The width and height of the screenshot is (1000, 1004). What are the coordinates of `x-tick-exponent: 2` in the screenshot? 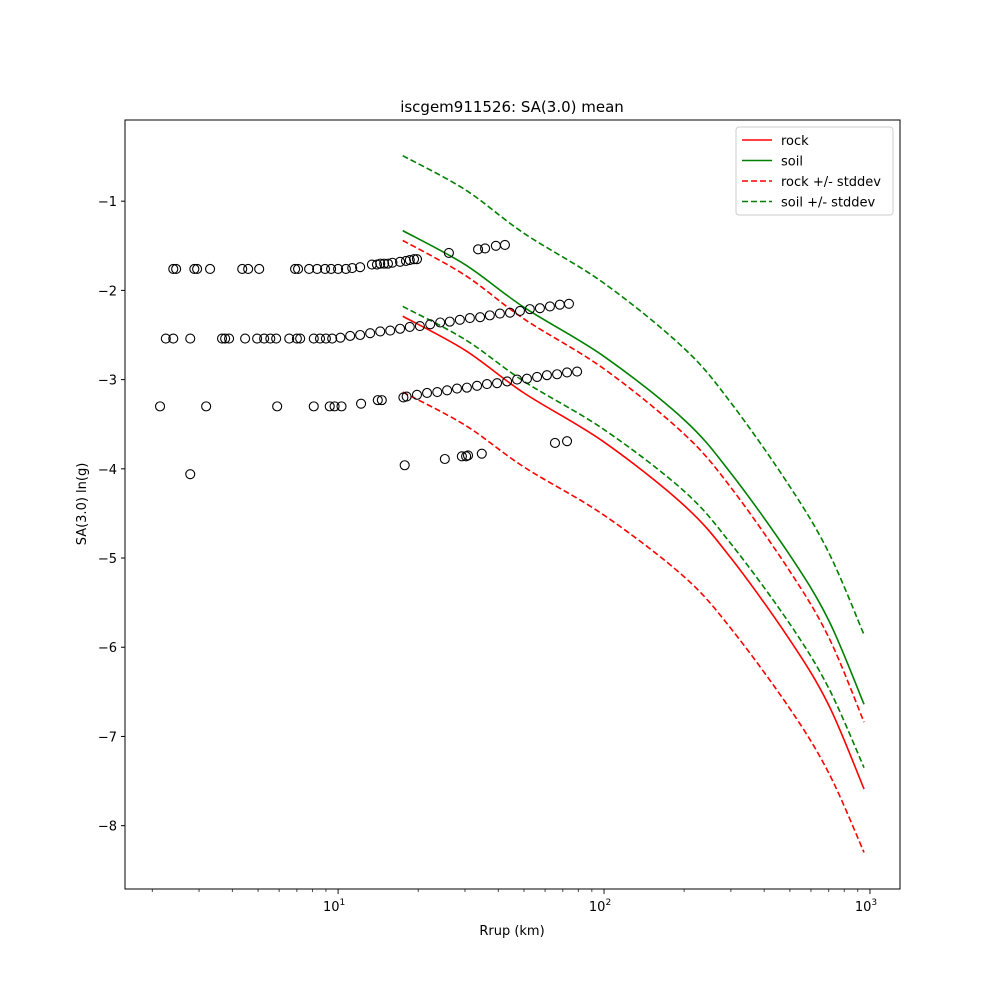 It's located at (608, 903).